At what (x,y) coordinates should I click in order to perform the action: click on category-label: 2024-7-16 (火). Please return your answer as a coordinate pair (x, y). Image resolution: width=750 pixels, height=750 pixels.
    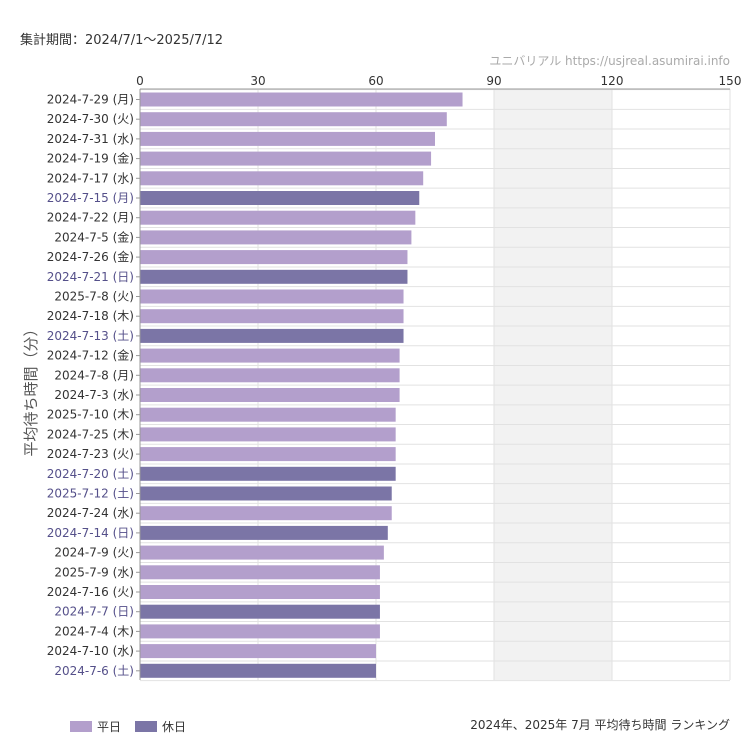
    Looking at the image, I should click on (90, 592).